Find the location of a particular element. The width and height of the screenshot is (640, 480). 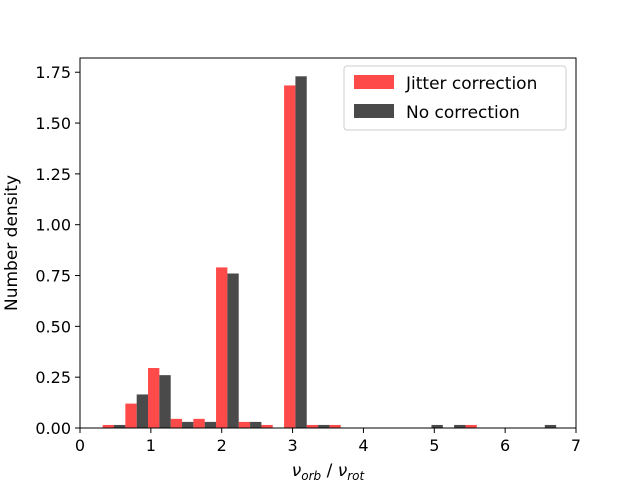

legend-label-no-correction: No correction is located at coordinates (463, 113).